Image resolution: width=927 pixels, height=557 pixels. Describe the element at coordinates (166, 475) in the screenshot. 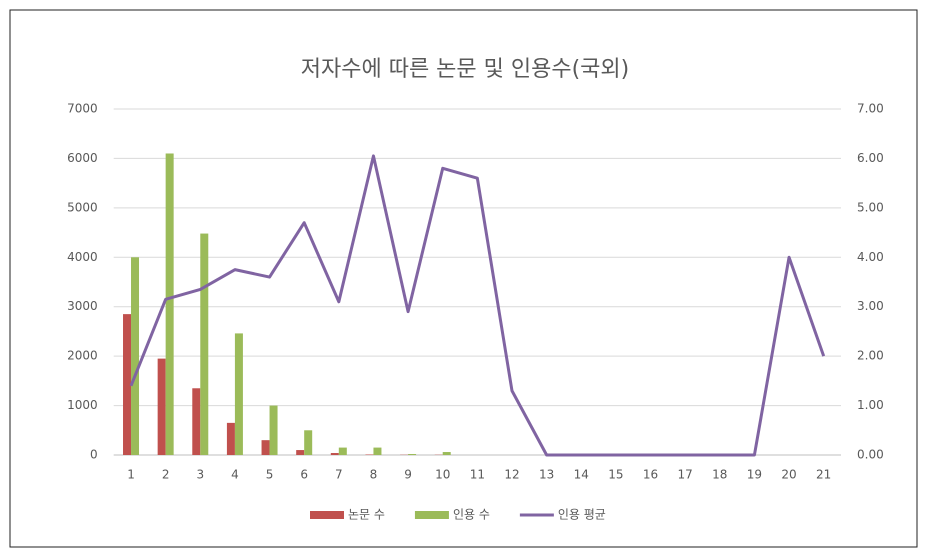

I see `x-tick-label: 2` at that location.